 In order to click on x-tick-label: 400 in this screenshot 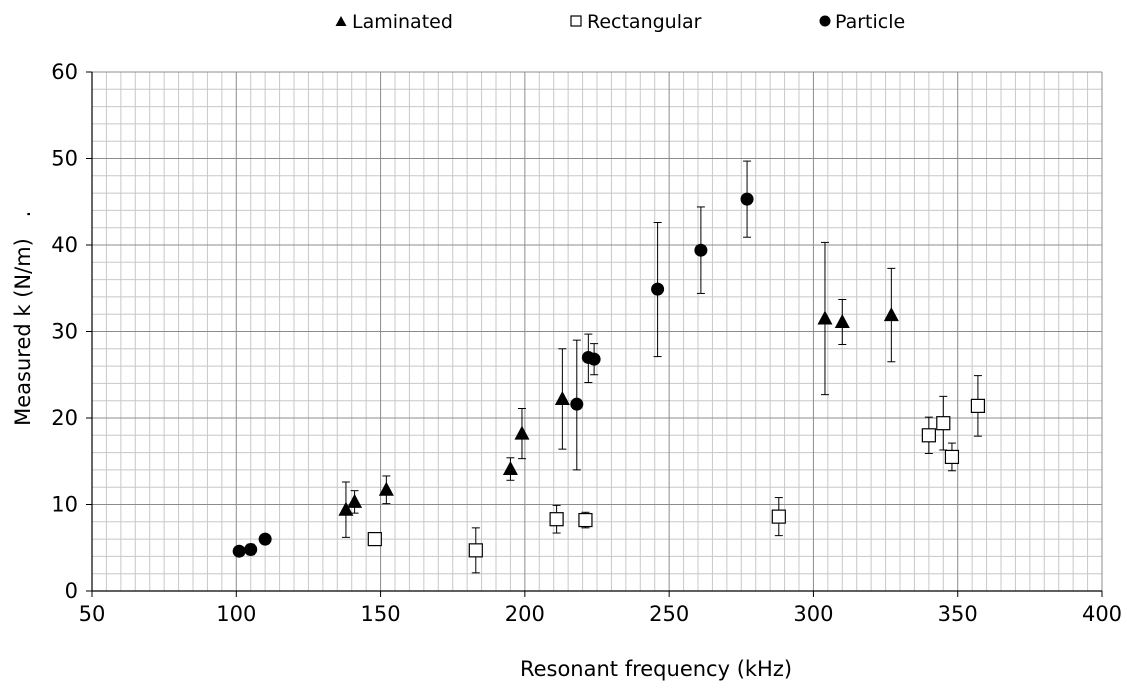, I will do `click(1102, 614)`.